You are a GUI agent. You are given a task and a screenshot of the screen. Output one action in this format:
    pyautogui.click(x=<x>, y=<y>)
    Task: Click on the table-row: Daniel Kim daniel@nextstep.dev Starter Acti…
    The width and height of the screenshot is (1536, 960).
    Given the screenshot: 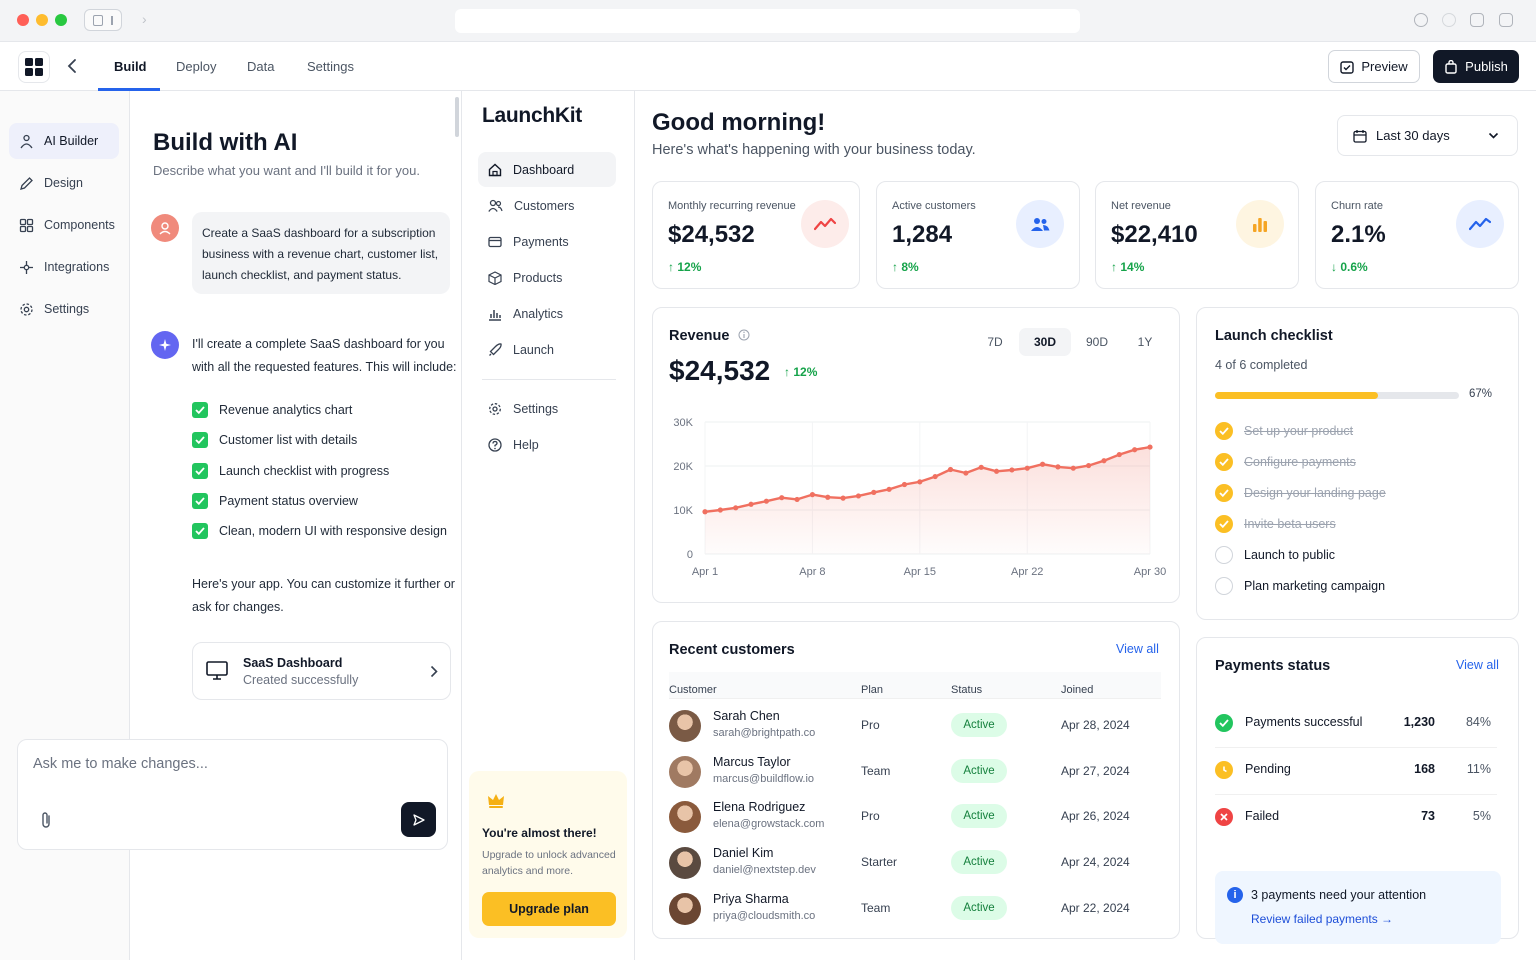 What is the action you would take?
    pyautogui.click(x=914, y=866)
    